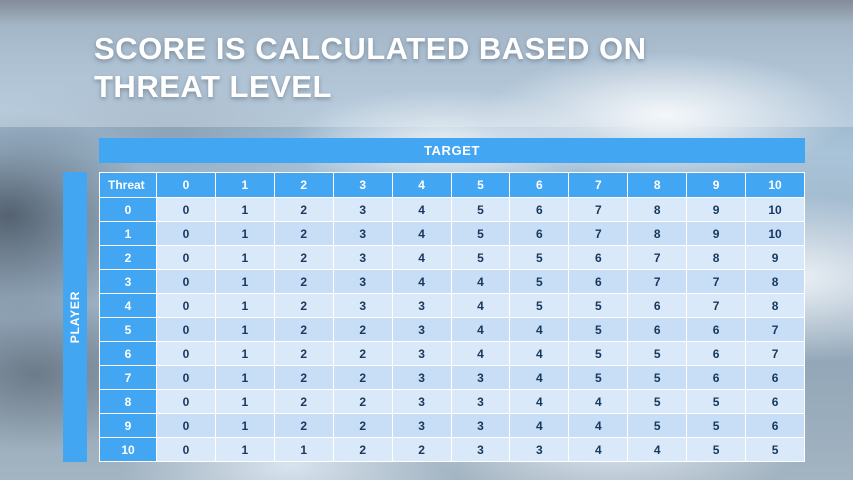  Describe the element at coordinates (75, 317) in the screenshot. I see `player-axis-label: PLAYER` at that location.